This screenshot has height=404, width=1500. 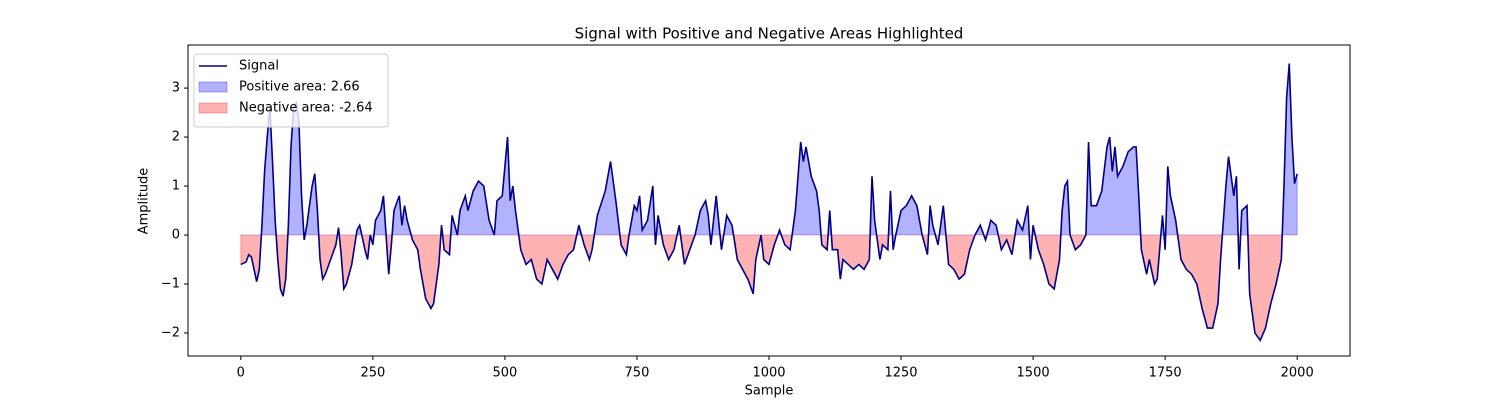 What do you see at coordinates (176, 235) in the screenshot?
I see `y-tick-label: 0` at bounding box center [176, 235].